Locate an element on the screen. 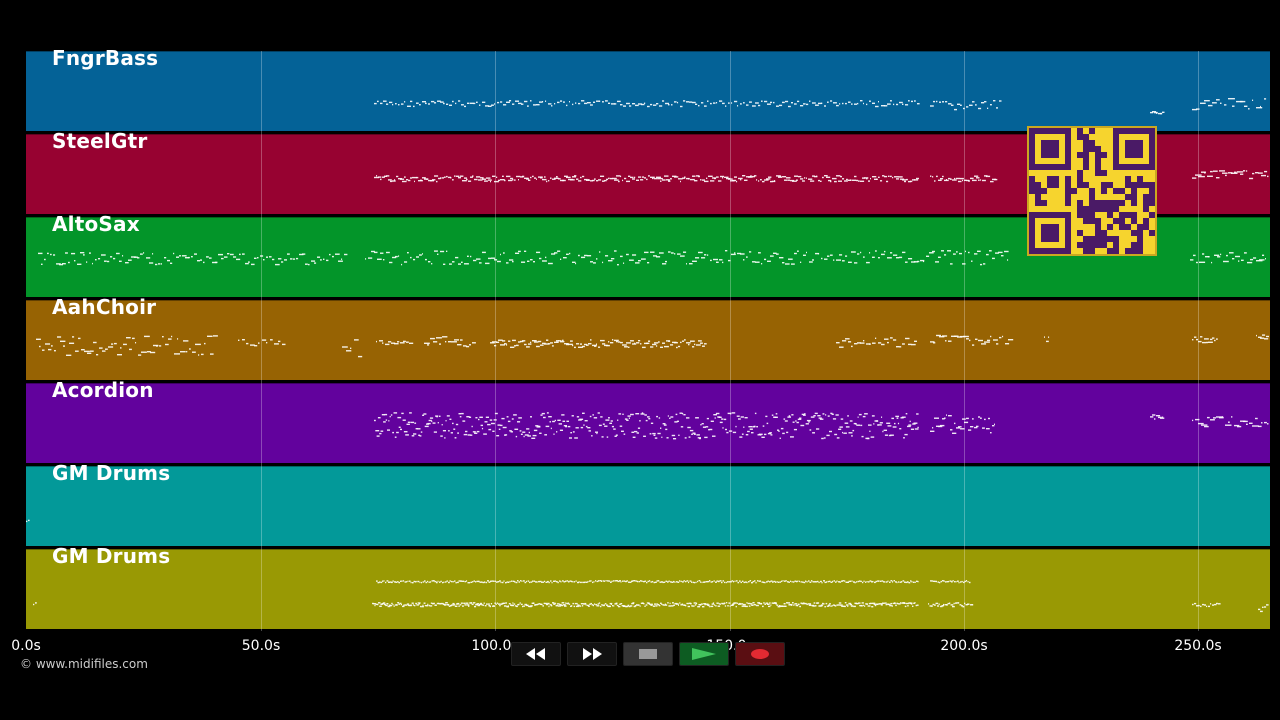 The width and height of the screenshot is (1280, 720). record-button is located at coordinates (760, 654).